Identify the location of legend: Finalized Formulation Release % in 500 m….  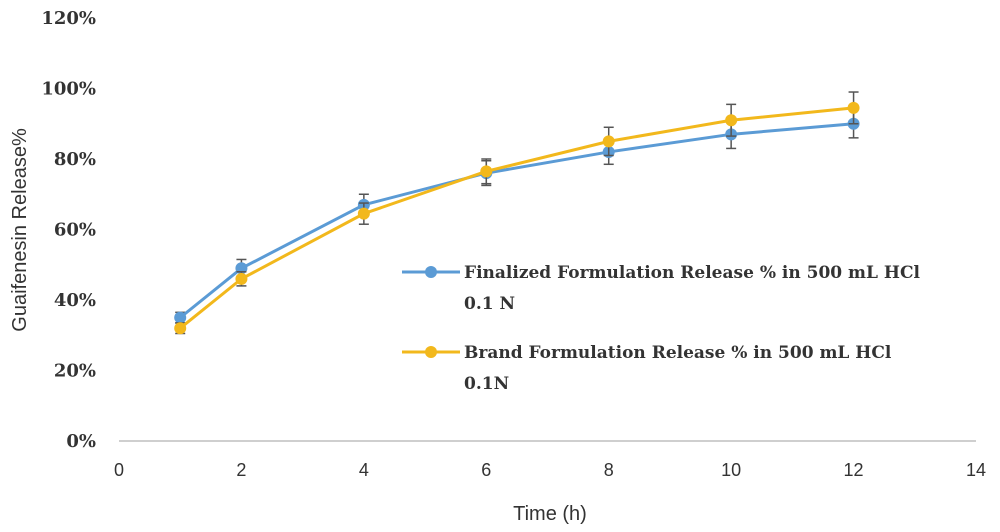
(661, 328).